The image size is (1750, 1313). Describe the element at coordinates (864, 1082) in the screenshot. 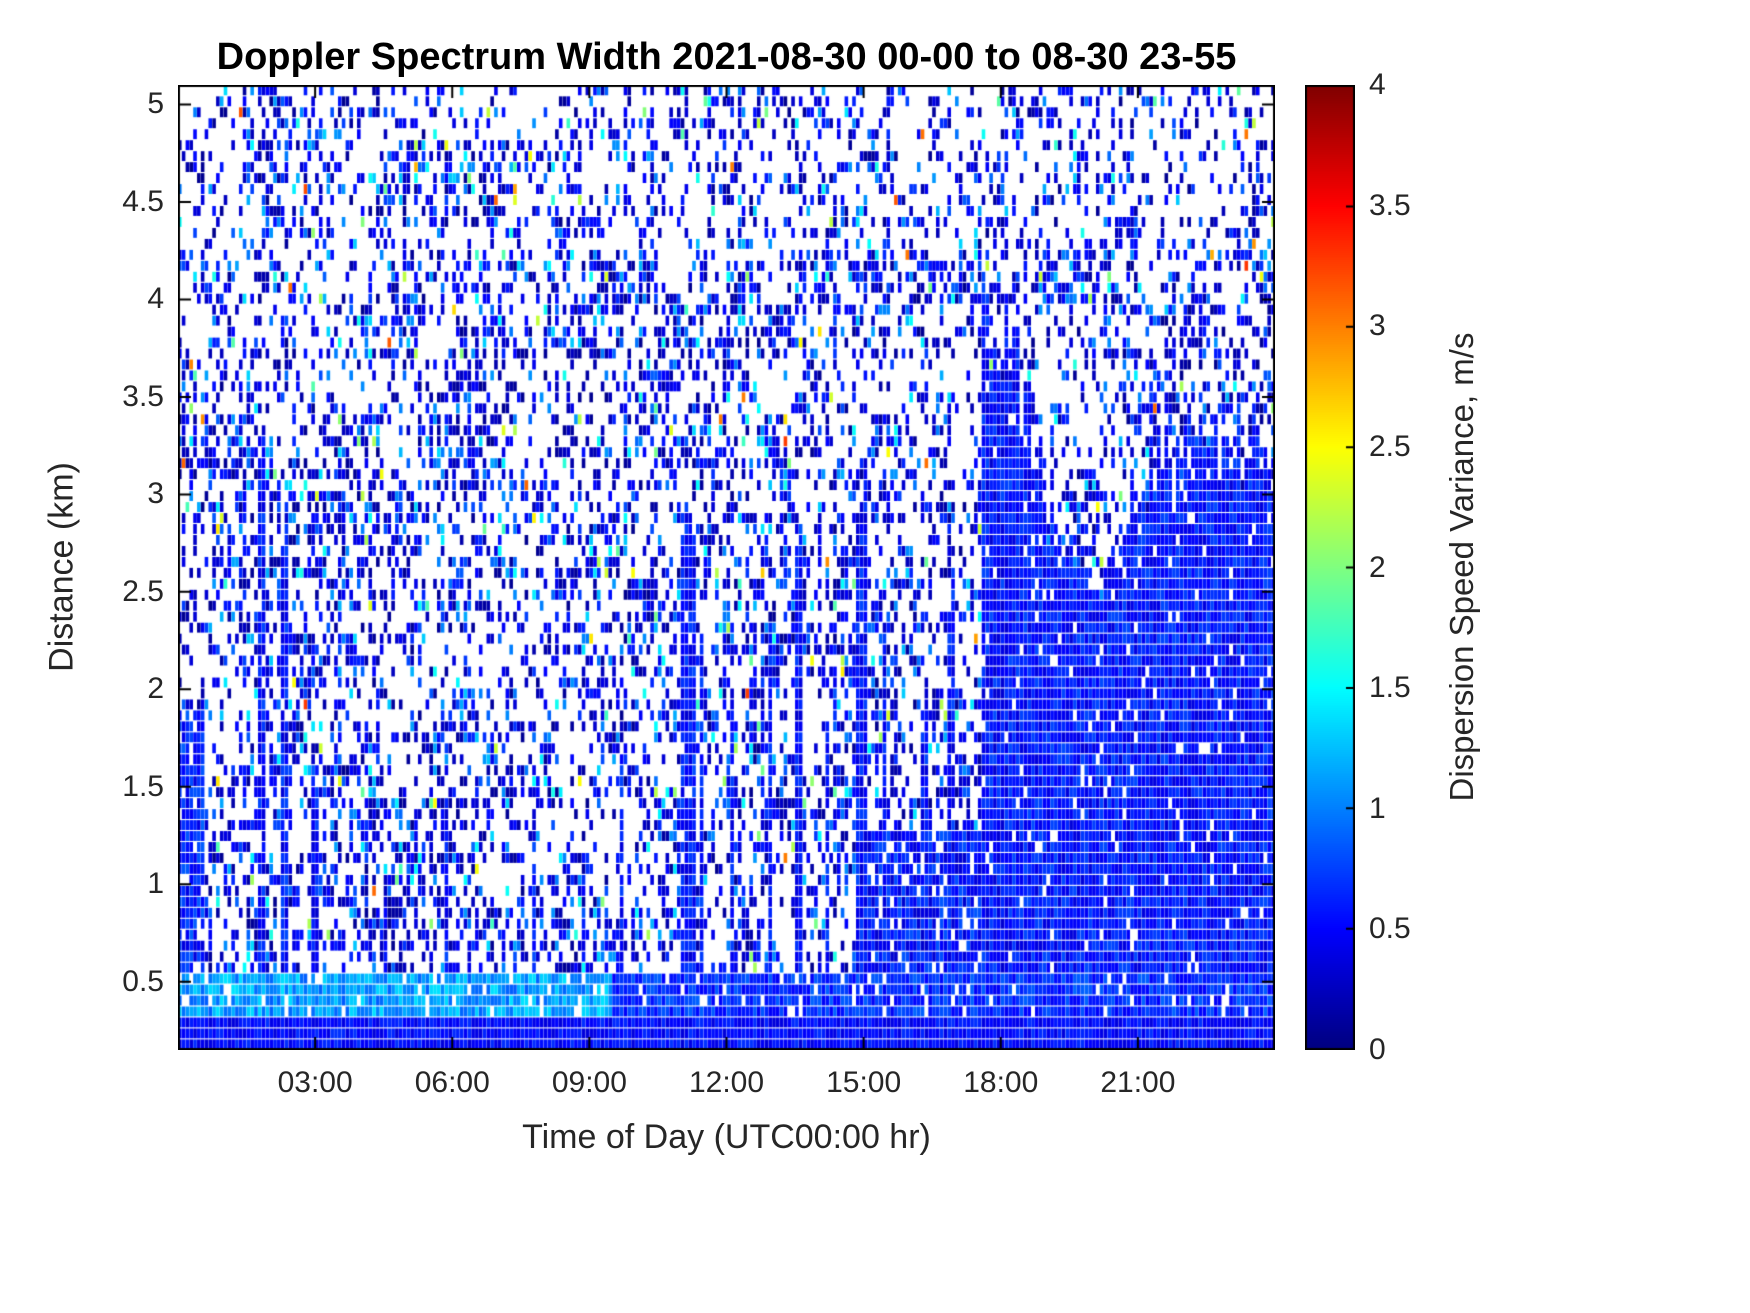

I see `x-tick-label: 15:00` at that location.